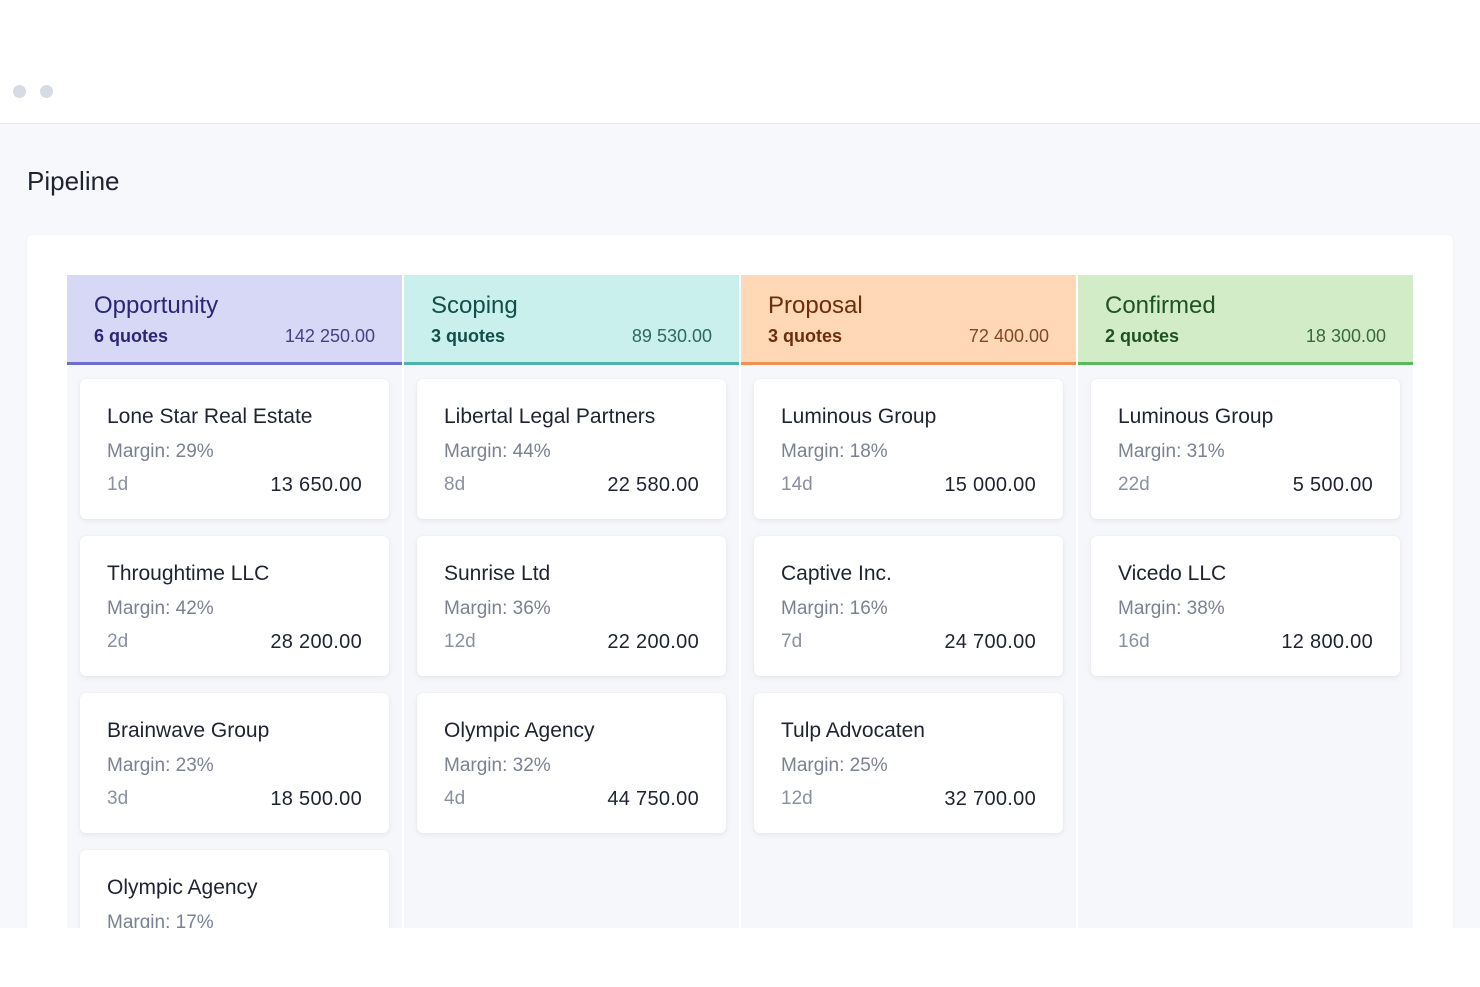 The image size is (1480, 987). I want to click on card-company-name: Captive Inc., so click(836, 573).